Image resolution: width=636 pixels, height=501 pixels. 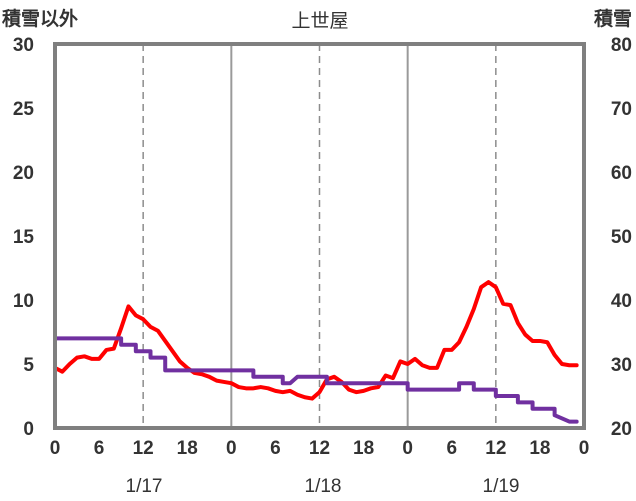 I want to click on x-tick-10: 12, so click(x=495, y=448).